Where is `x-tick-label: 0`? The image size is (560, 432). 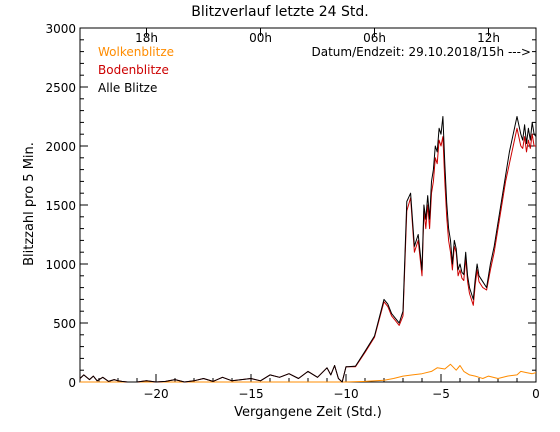 x-tick-label: 0 is located at coordinates (536, 394).